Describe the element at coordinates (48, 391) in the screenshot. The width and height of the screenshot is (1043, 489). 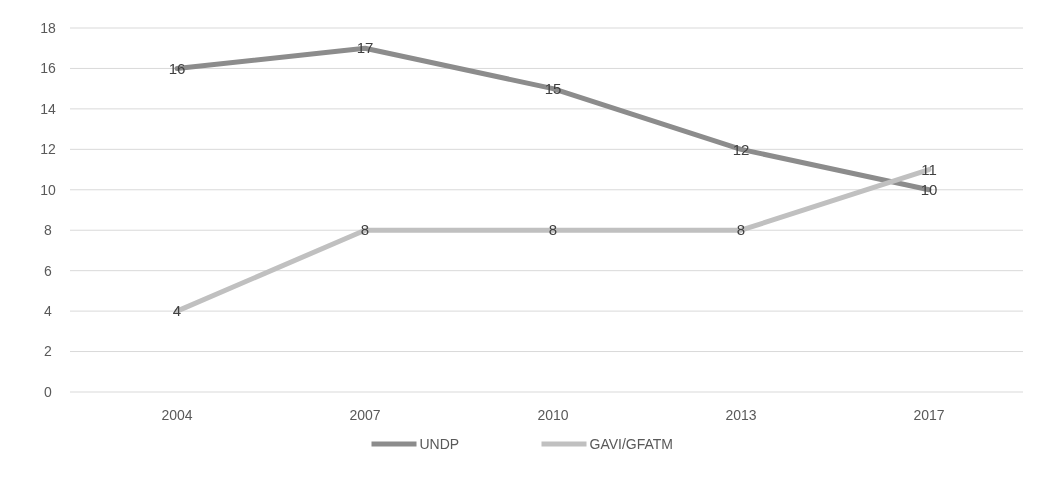
I see `y-tick-label: 0` at that location.